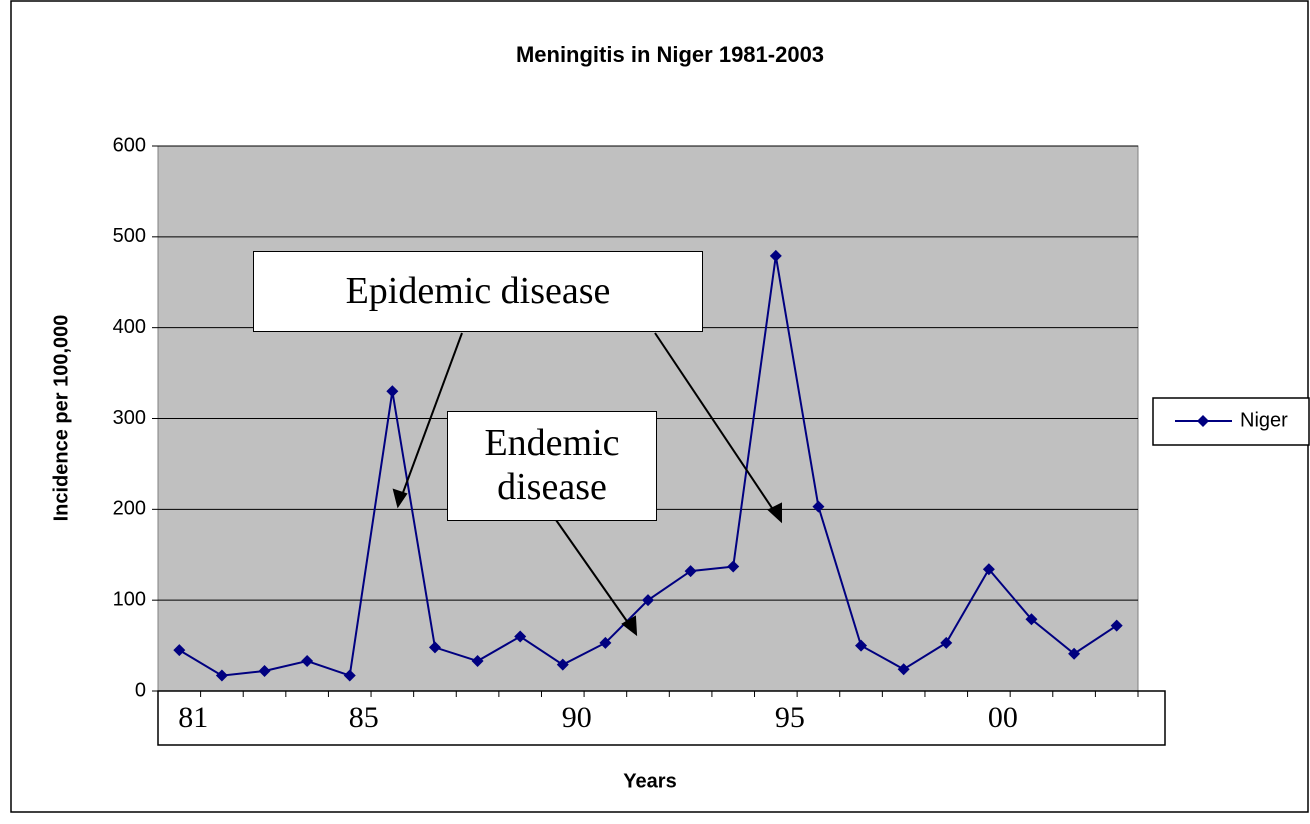 The width and height of the screenshot is (1310, 824). I want to click on y-axis-label: Incidence per 100,000, so click(61, 418).